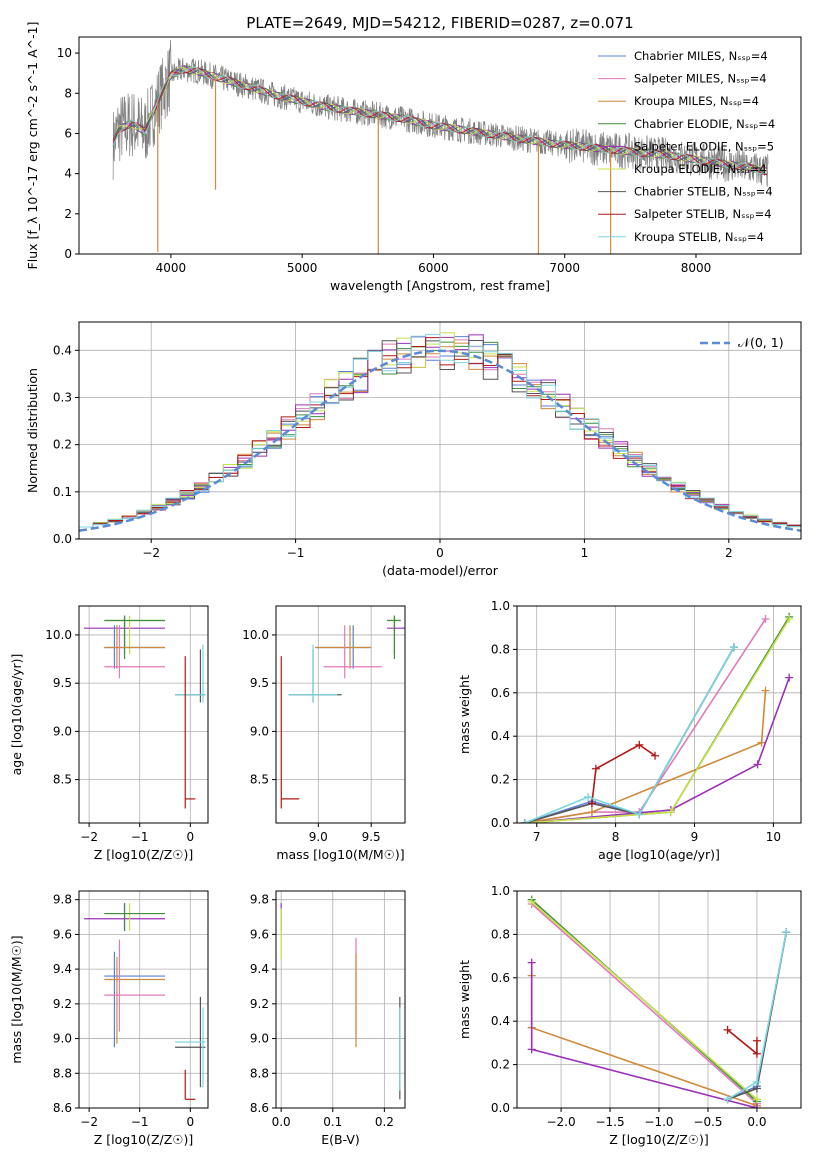  What do you see at coordinates (62, 934) in the screenshot?
I see `y-tick-label: 9.6` at bounding box center [62, 934].